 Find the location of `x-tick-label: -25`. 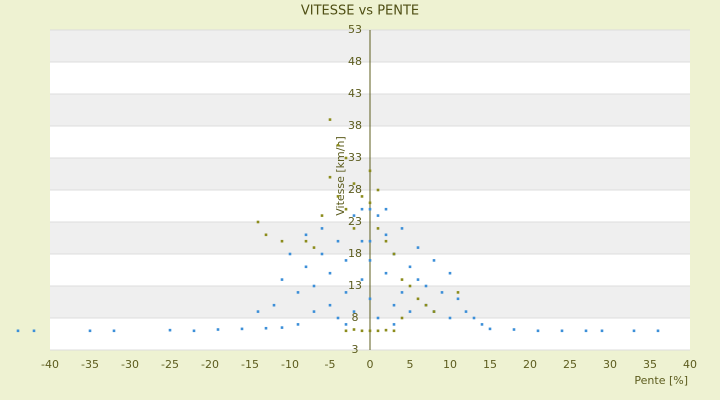

x-tick-label: -25 is located at coordinates (170, 364).